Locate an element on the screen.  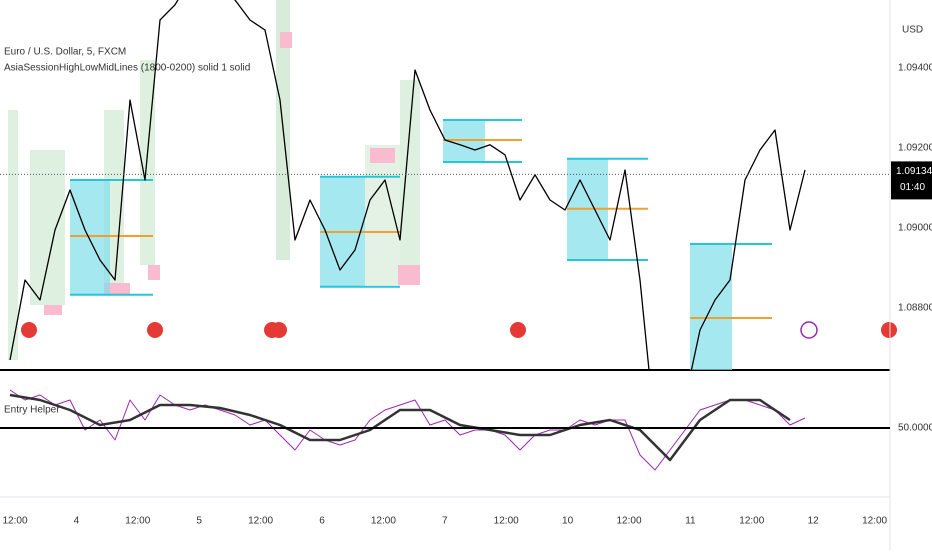
session-box is located at coordinates (90, 237).